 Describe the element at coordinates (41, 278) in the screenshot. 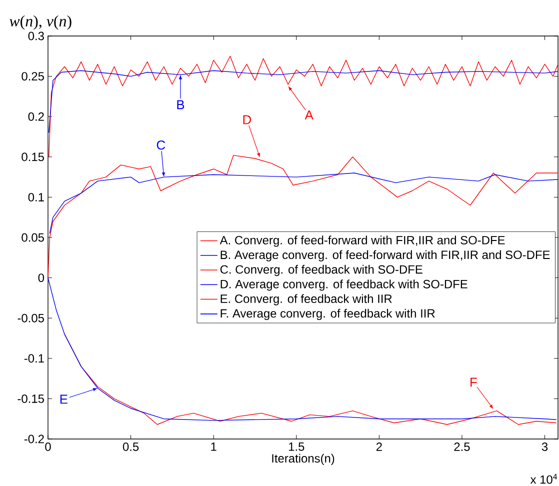

I see `y-tick-label: 0` at that location.